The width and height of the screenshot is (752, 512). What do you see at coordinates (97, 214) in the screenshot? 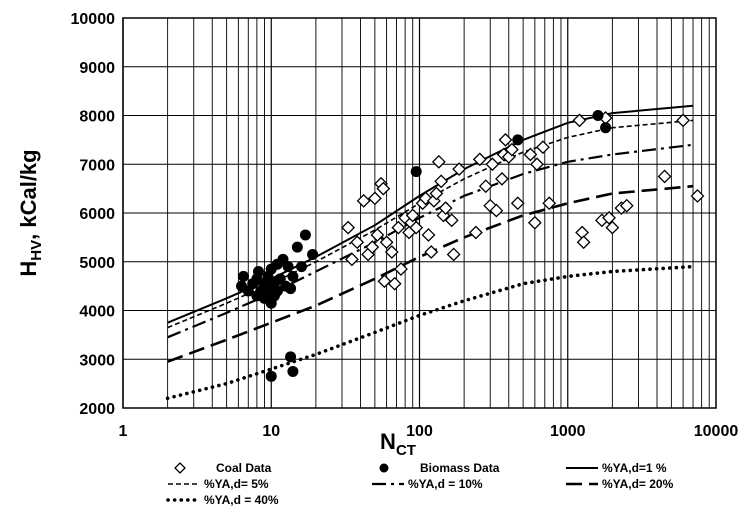
I see `y-tick-label: 6000` at bounding box center [97, 214].